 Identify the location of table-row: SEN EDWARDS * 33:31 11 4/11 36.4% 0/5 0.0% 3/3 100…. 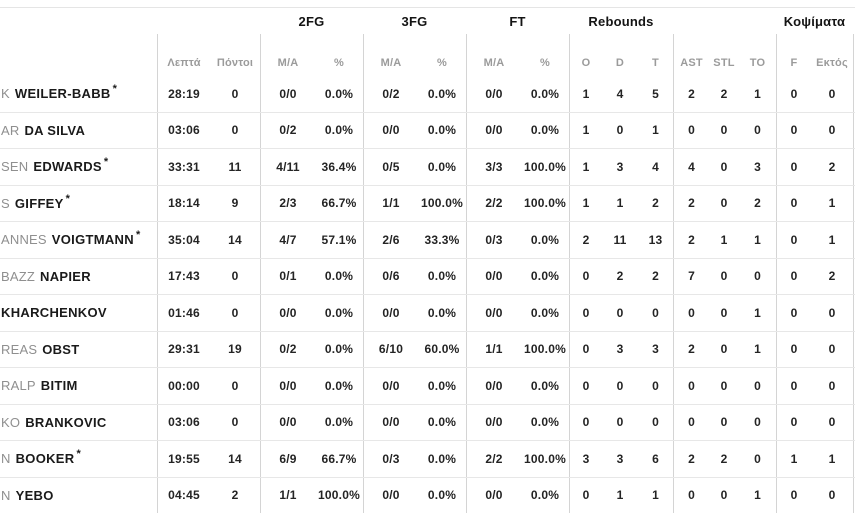
(427, 167).